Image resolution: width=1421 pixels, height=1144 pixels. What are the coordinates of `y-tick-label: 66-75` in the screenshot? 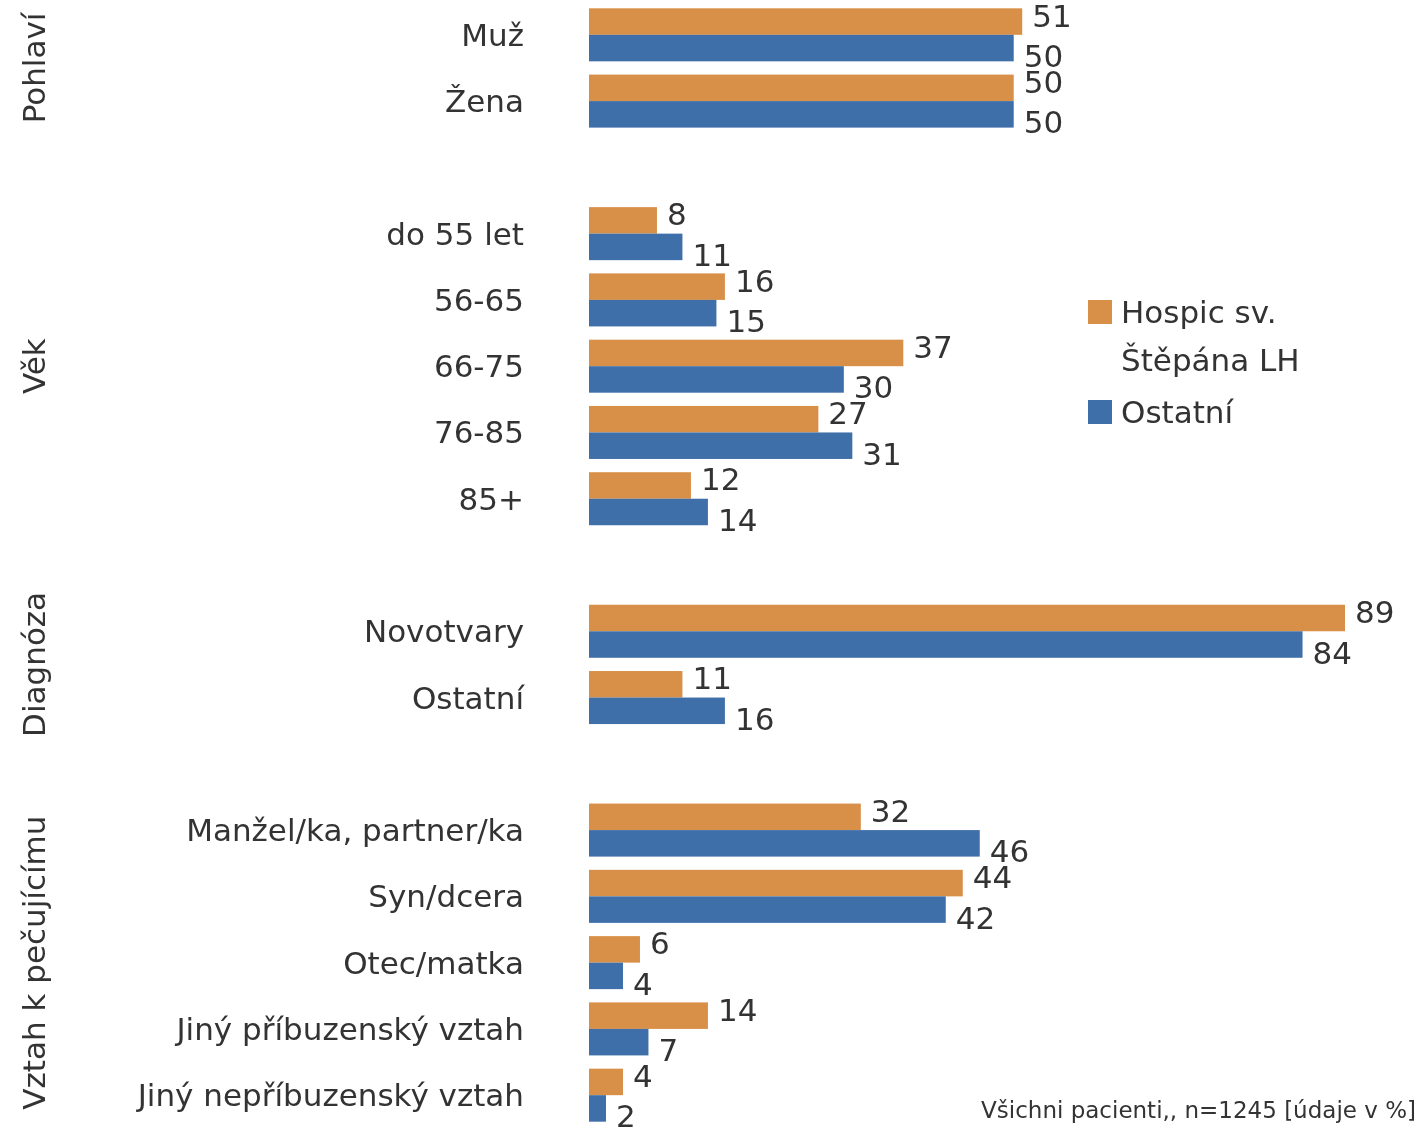 It's located at (478, 366).